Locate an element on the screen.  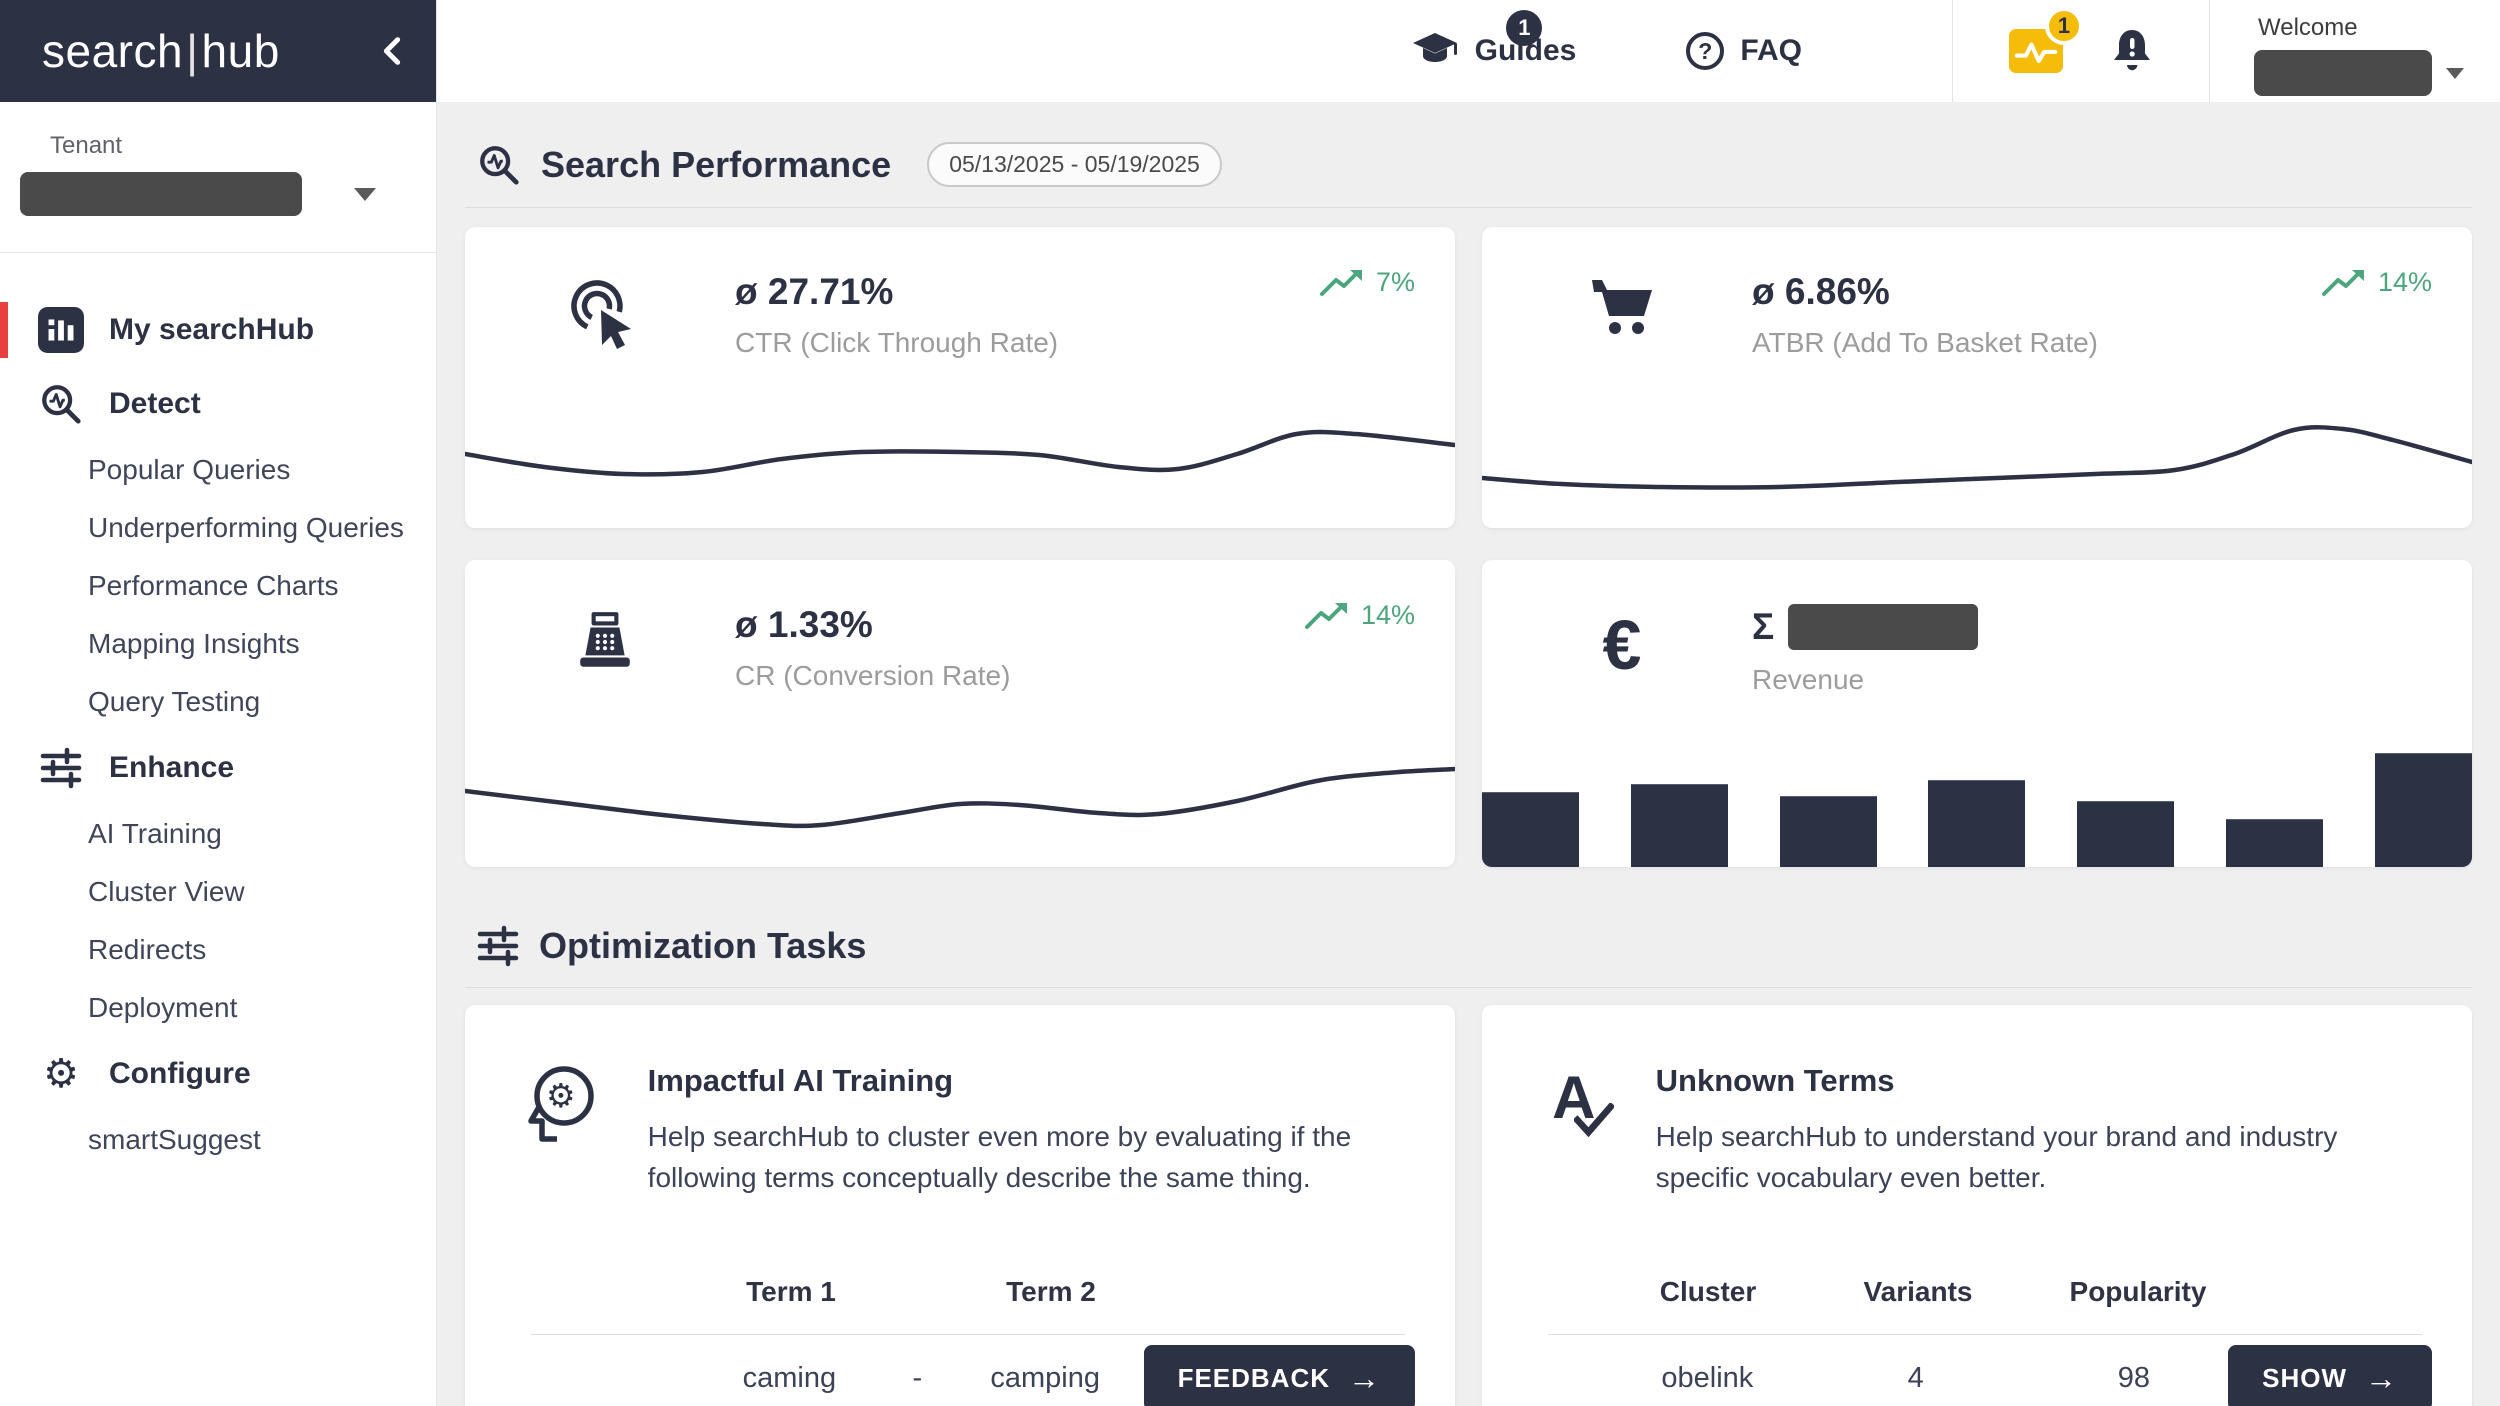
topbar: 1 Guides ? FAQ 1 Welcome is located at coordinates (1468, 51).